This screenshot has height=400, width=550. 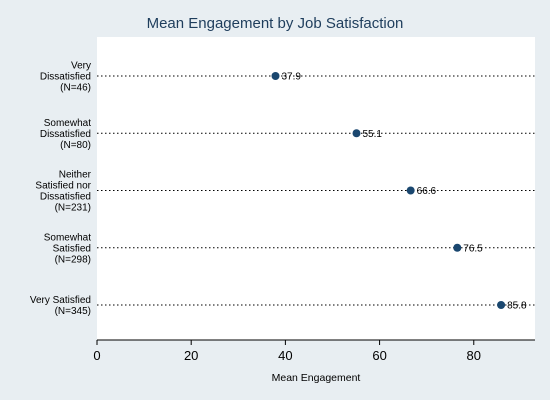 What do you see at coordinates (73, 208) in the screenshot?
I see `category-label-line: (N=231)` at bounding box center [73, 208].